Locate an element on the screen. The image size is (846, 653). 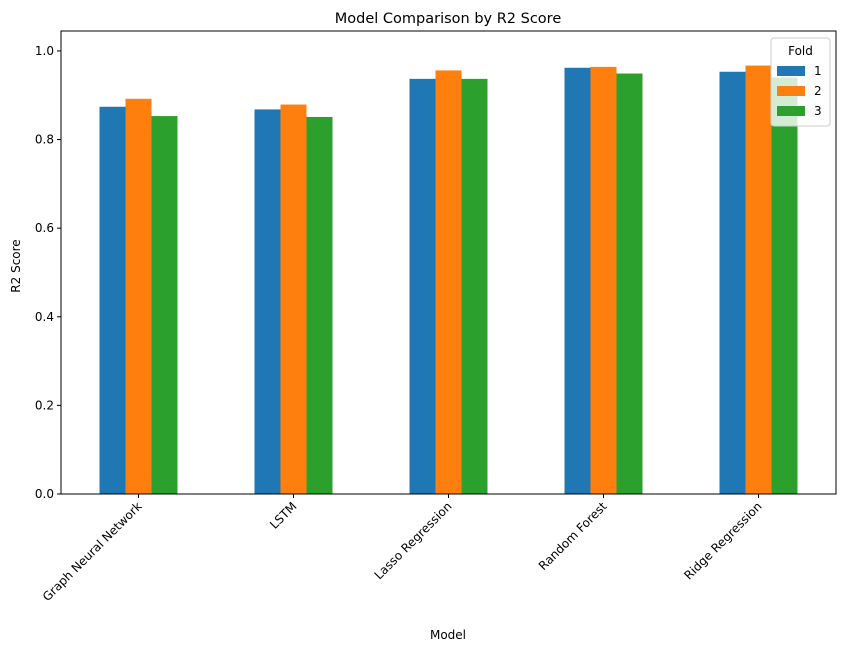
chart-title: Model Comparison by R2 Score is located at coordinates (448, 19).